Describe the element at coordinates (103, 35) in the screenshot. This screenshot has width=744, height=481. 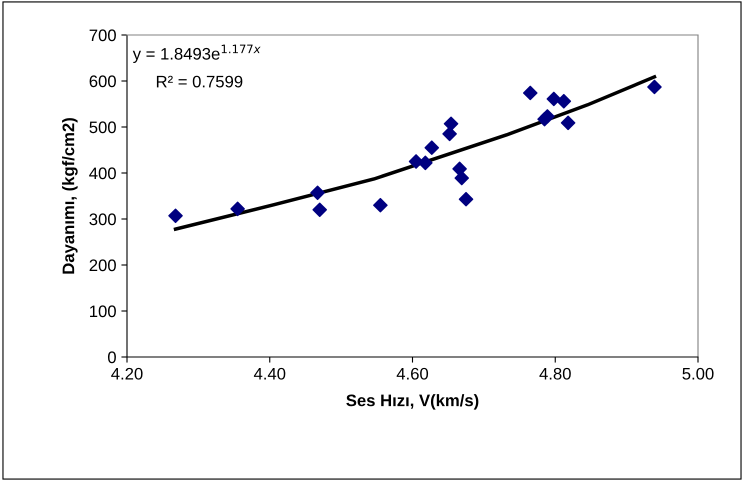
I see `y-tick-label: 700` at that location.